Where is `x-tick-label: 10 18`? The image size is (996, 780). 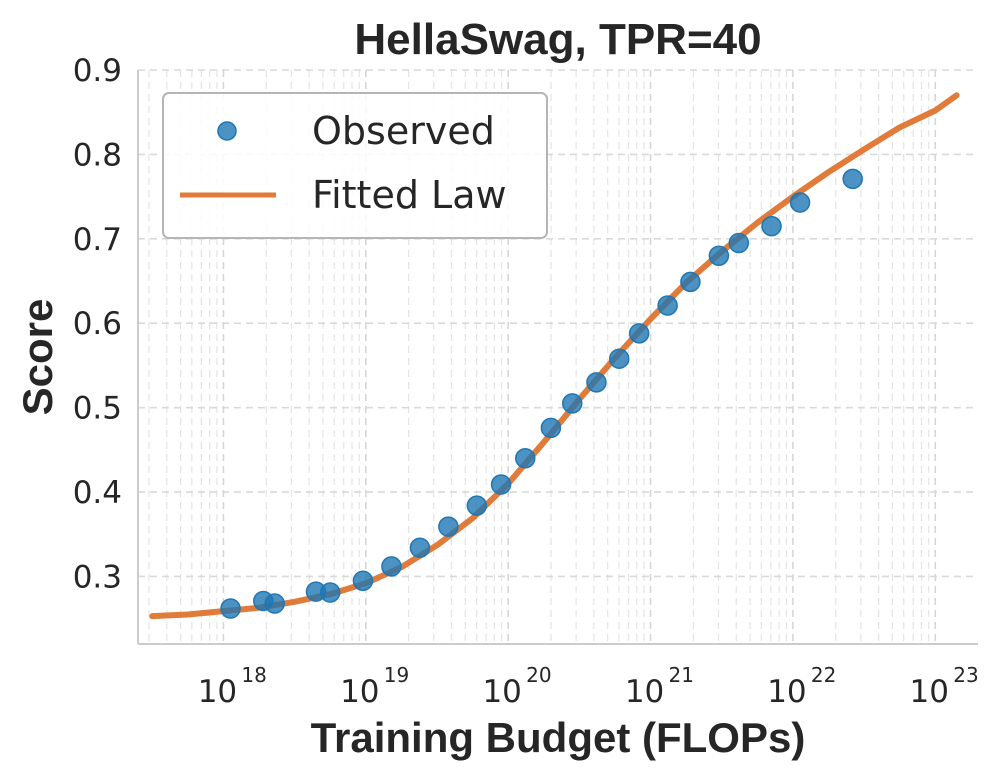
x-tick-label: 10 18 is located at coordinates (232, 686).